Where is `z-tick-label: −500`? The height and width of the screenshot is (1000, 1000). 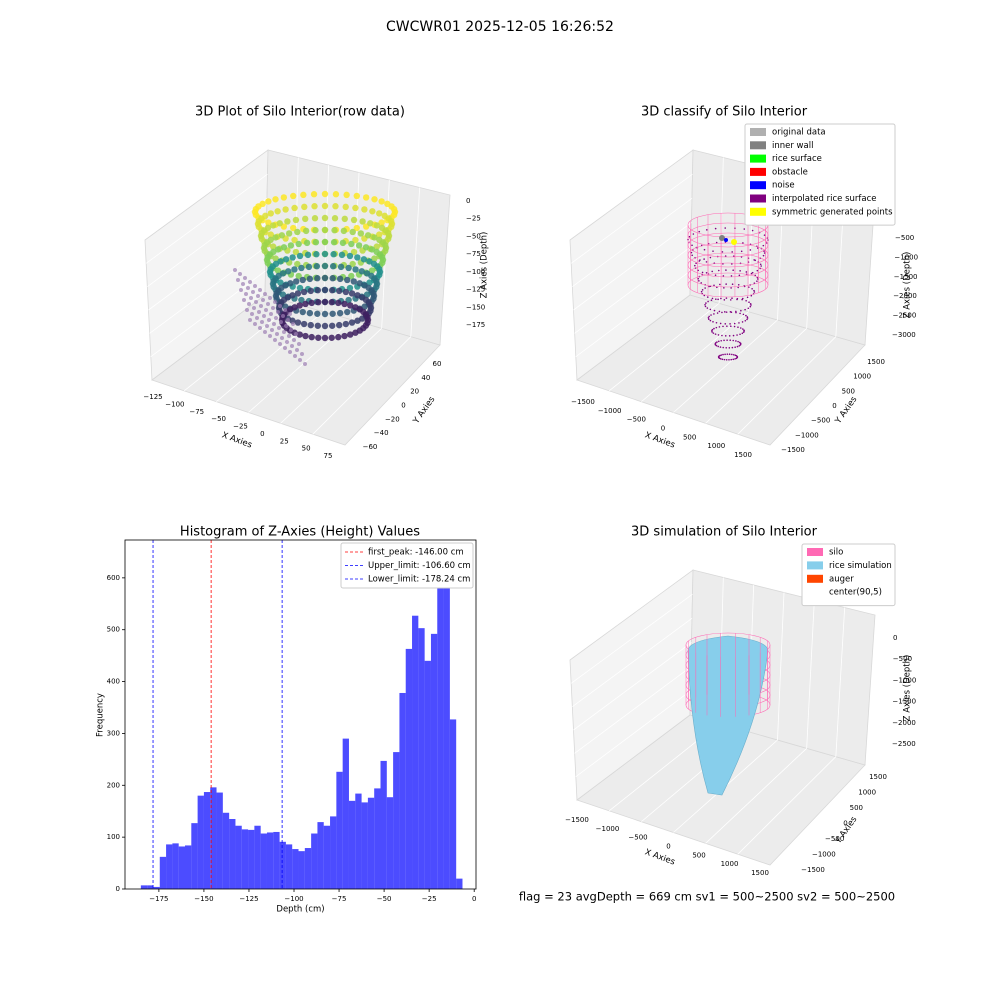 z-tick-label: −500 is located at coordinates (902, 659).